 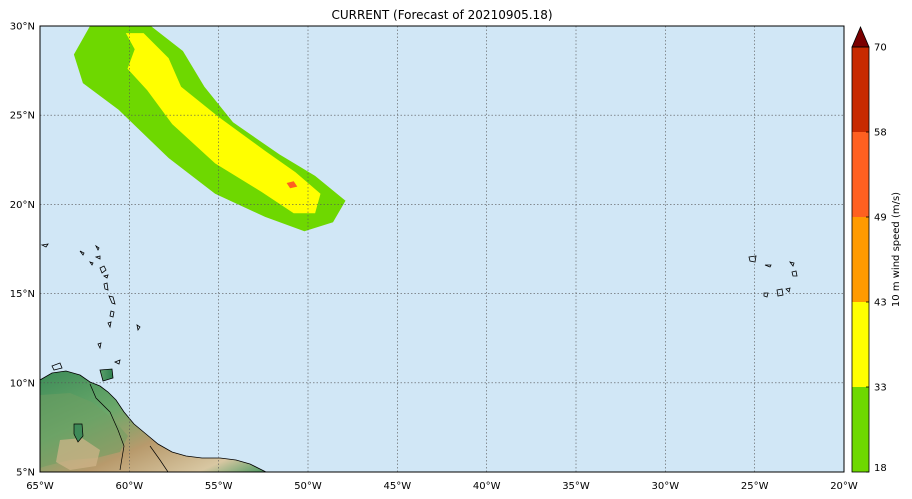 What do you see at coordinates (22, 27) in the screenshot?
I see `lat-tick-label: 30°N` at bounding box center [22, 27].